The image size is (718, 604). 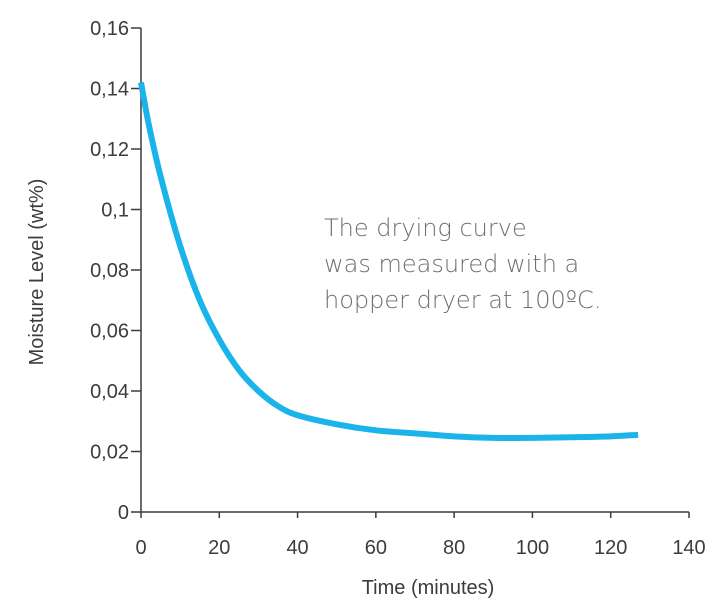 I want to click on x-tick-label: 20, so click(x=219, y=548).